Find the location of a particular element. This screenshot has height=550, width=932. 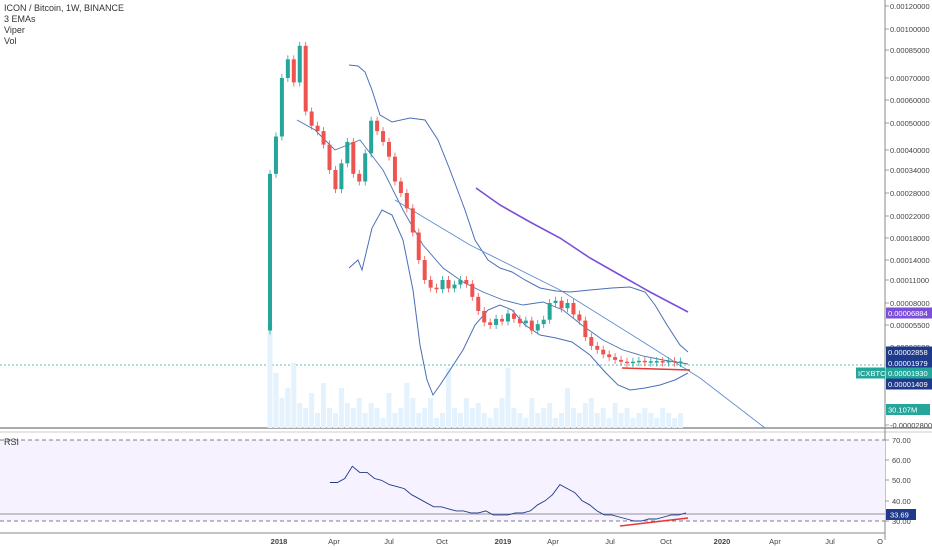

volume-bars is located at coordinates (475, 375).